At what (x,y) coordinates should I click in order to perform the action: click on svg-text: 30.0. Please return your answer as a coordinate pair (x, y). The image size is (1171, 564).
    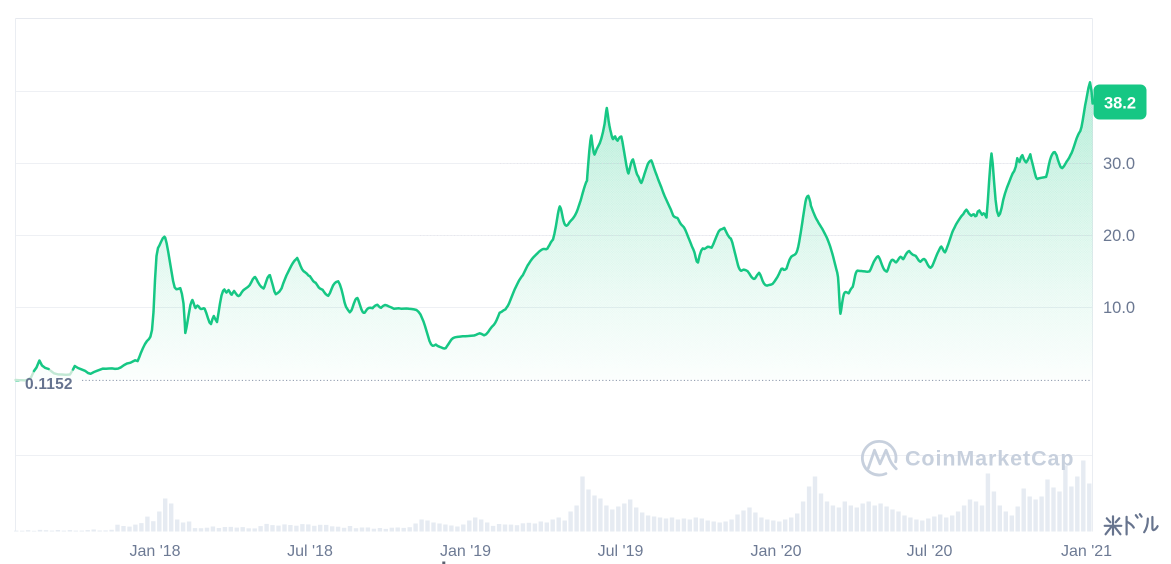
    Looking at the image, I should click on (1119, 164).